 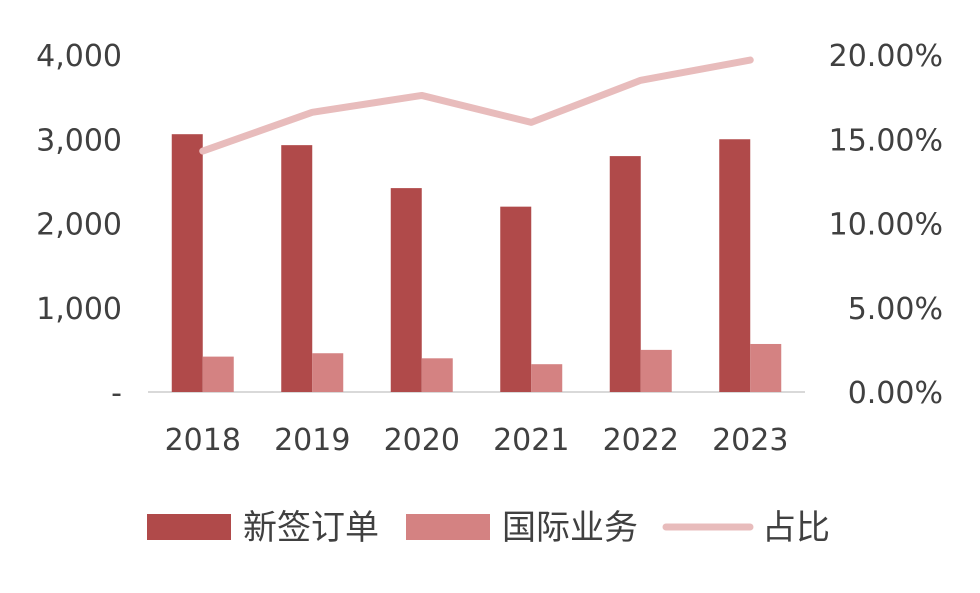 What do you see at coordinates (328, 372) in the screenshot?
I see `bar-international-2019` at bounding box center [328, 372].